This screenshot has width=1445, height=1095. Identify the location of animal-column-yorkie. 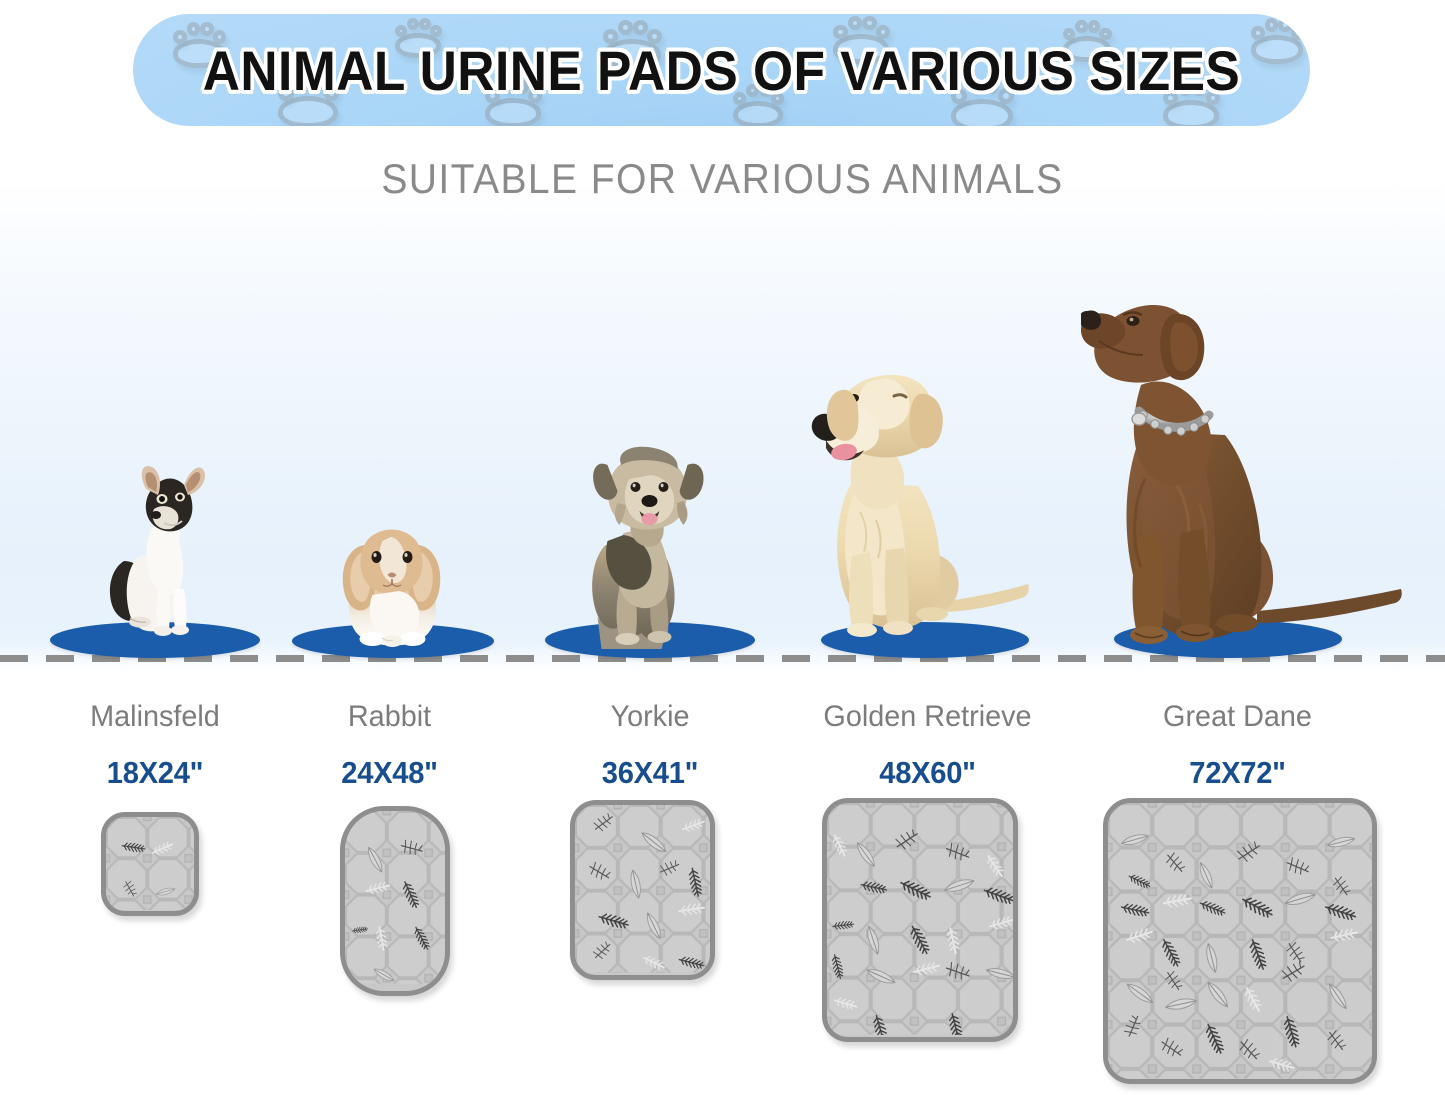
(650, 535).